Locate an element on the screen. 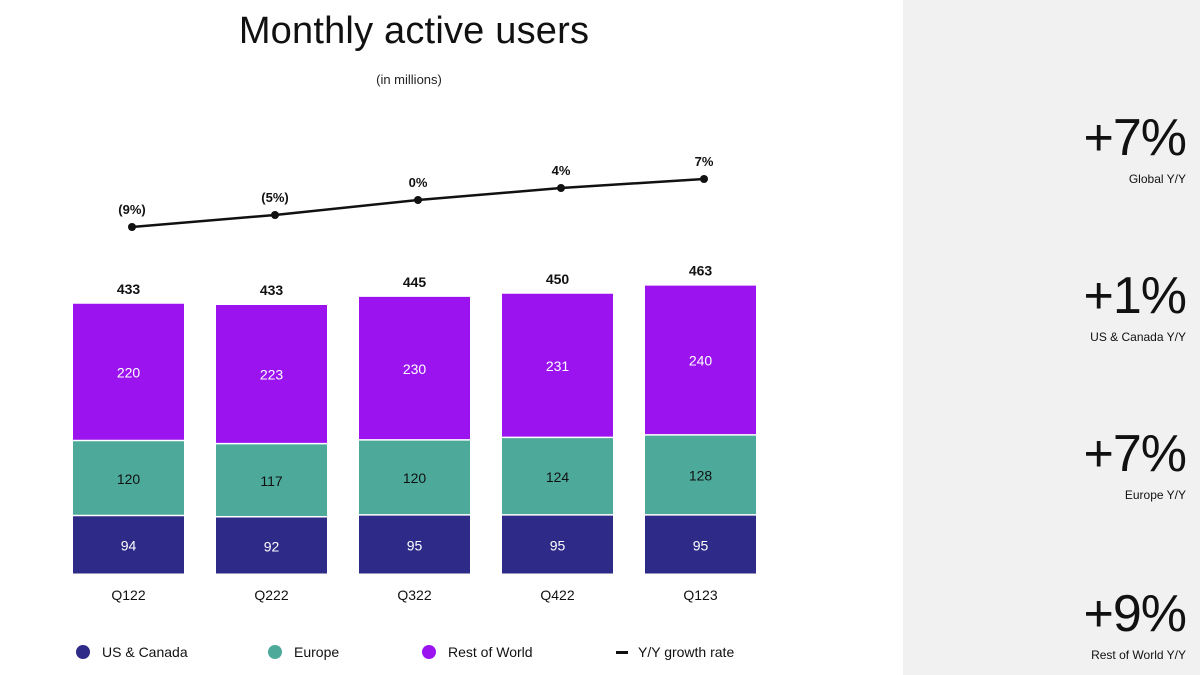  legend-label-europe: Europe is located at coordinates (317, 652).